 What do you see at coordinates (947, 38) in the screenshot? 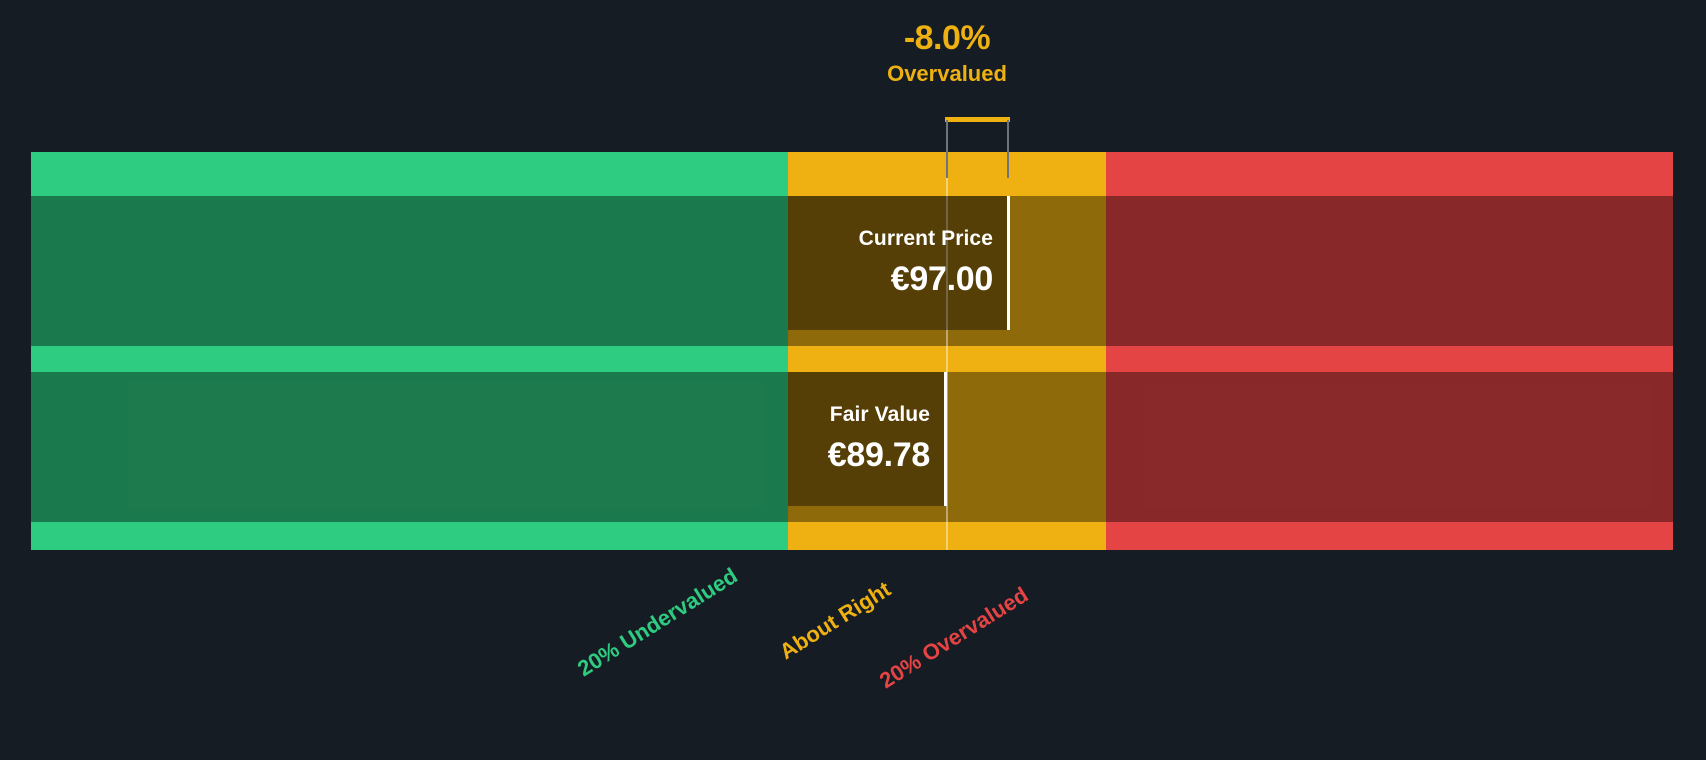
I see `valuation-percent: -8.0%` at bounding box center [947, 38].